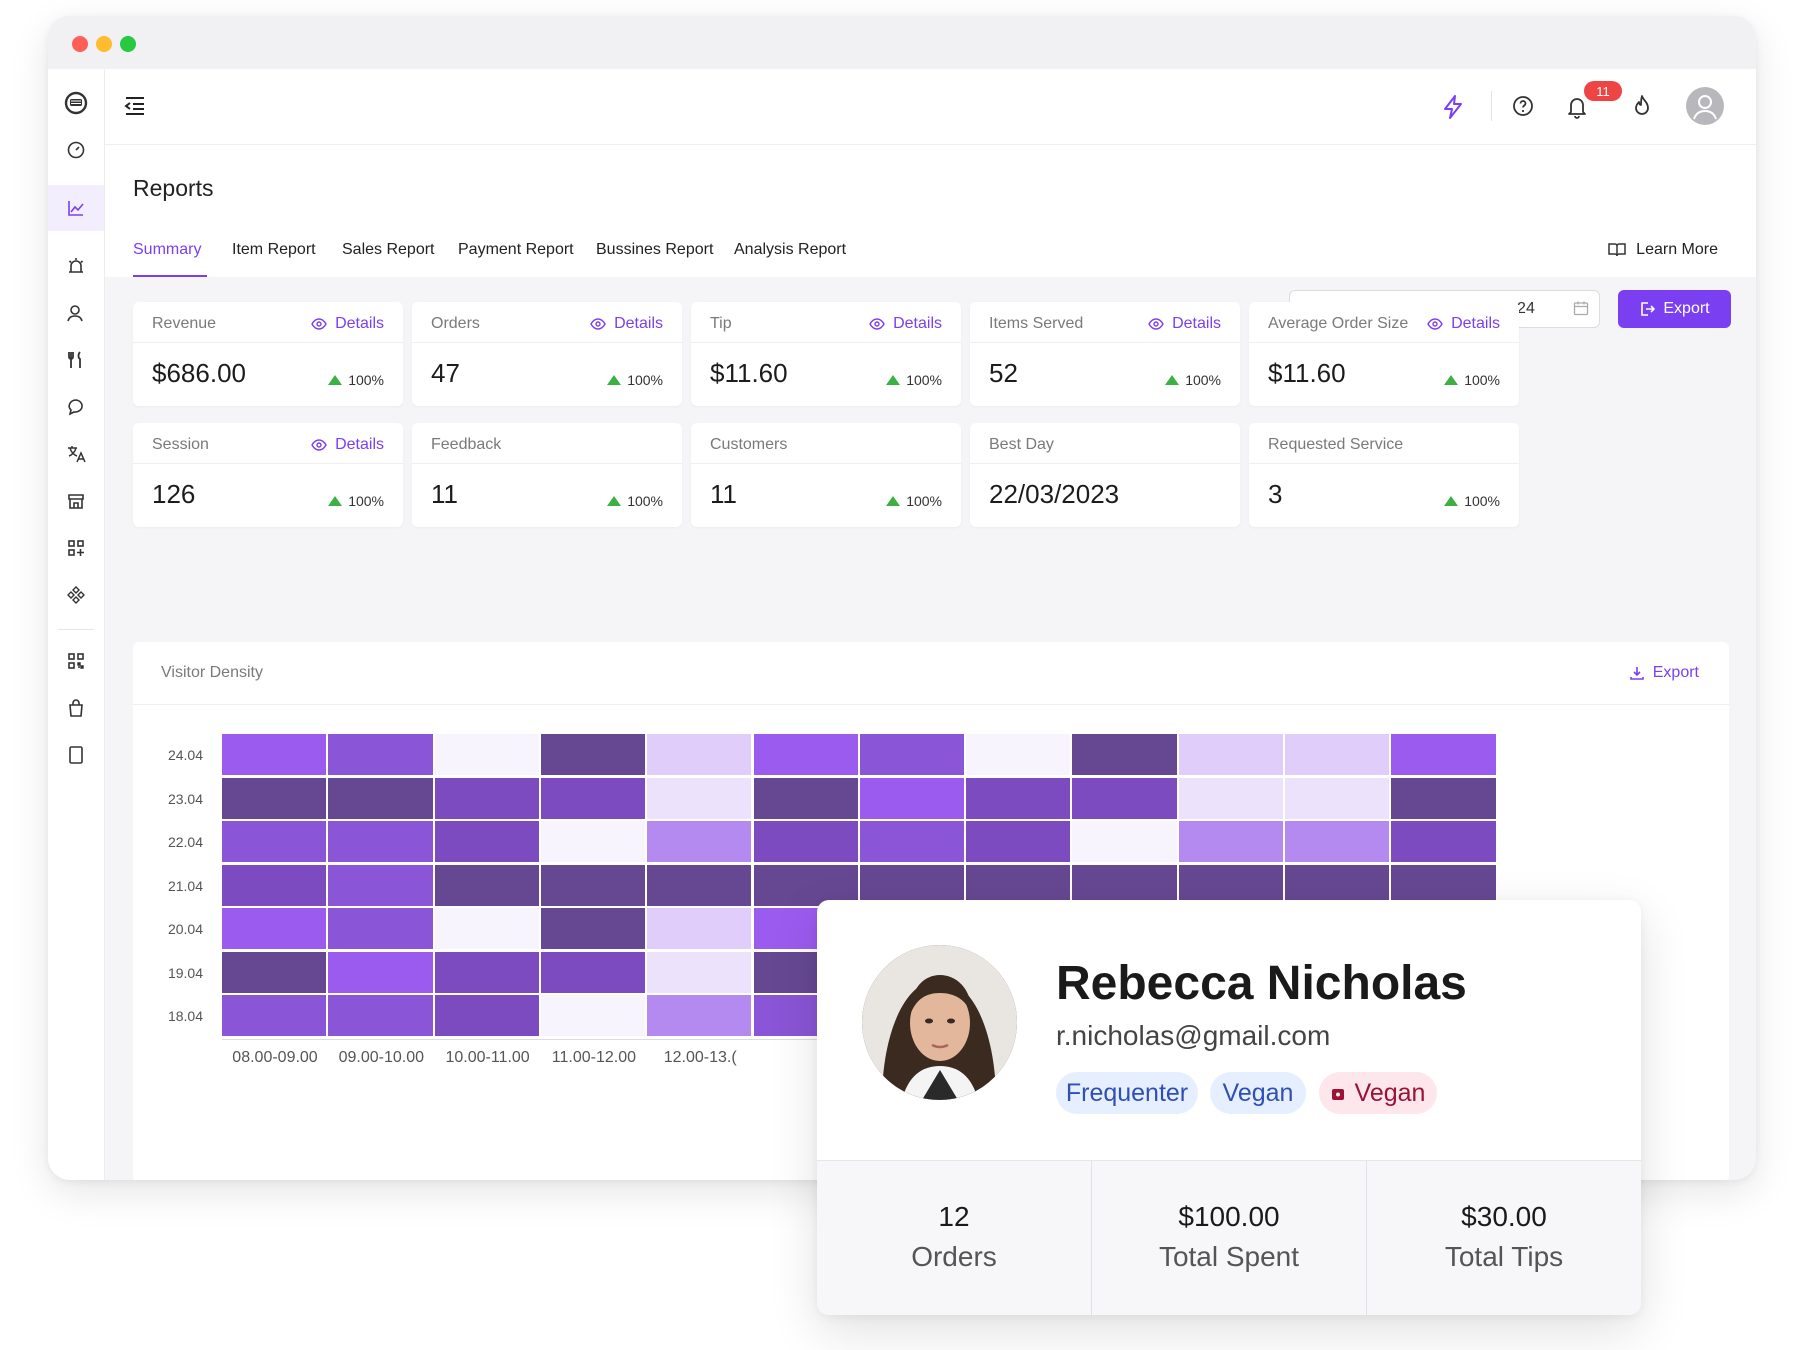 Image resolution: width=1800 pixels, height=1350 pixels. I want to click on staff-icon, so click(76, 313).